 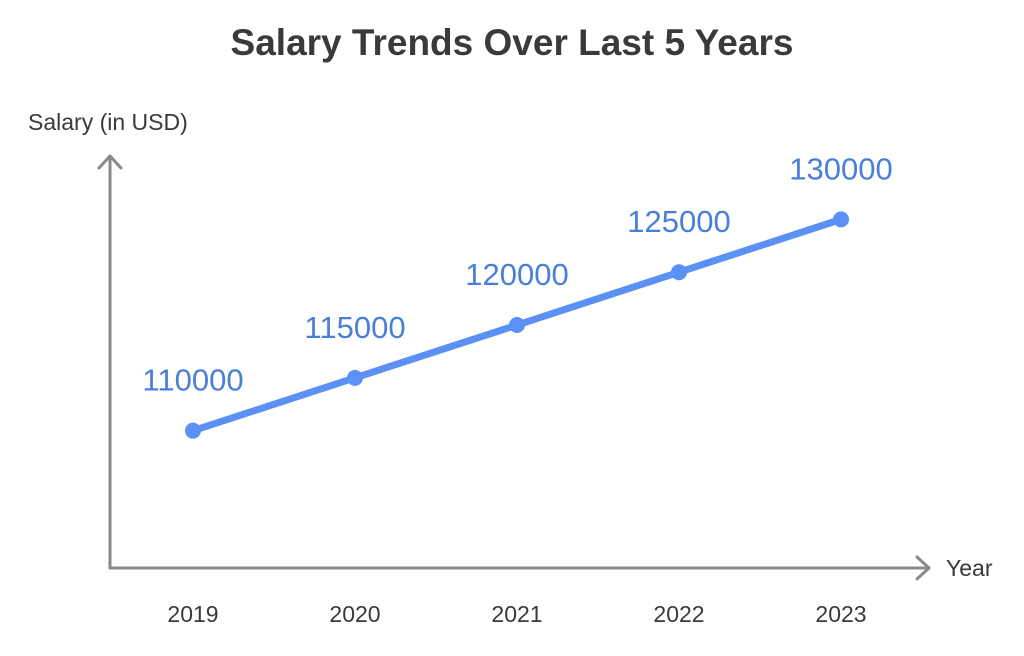 I want to click on data-label-2023: 130000, so click(x=840, y=168).